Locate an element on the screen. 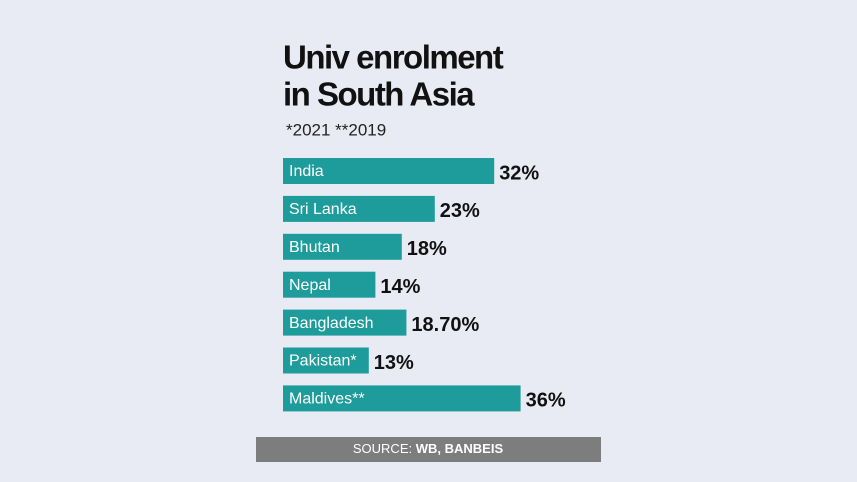 Image resolution: width=857 pixels, height=482 pixels. value-label: 14% is located at coordinates (400, 287).